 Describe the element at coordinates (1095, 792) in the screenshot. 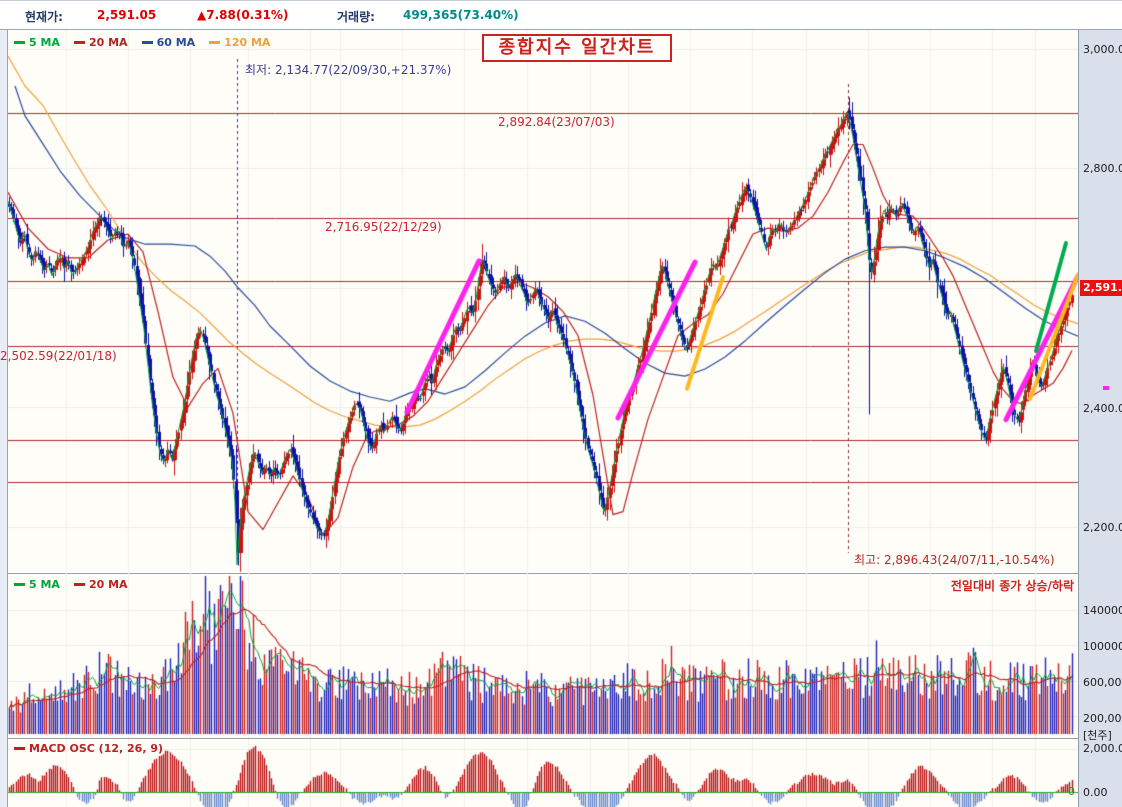

I see `macd-axis-0: 0.00` at that location.